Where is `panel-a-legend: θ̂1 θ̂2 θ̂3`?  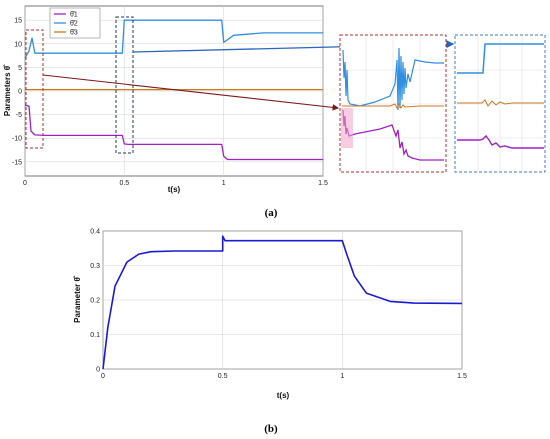
panel-a-legend: θ̂1 θ̂2 θ̂3 is located at coordinates (75, 23).